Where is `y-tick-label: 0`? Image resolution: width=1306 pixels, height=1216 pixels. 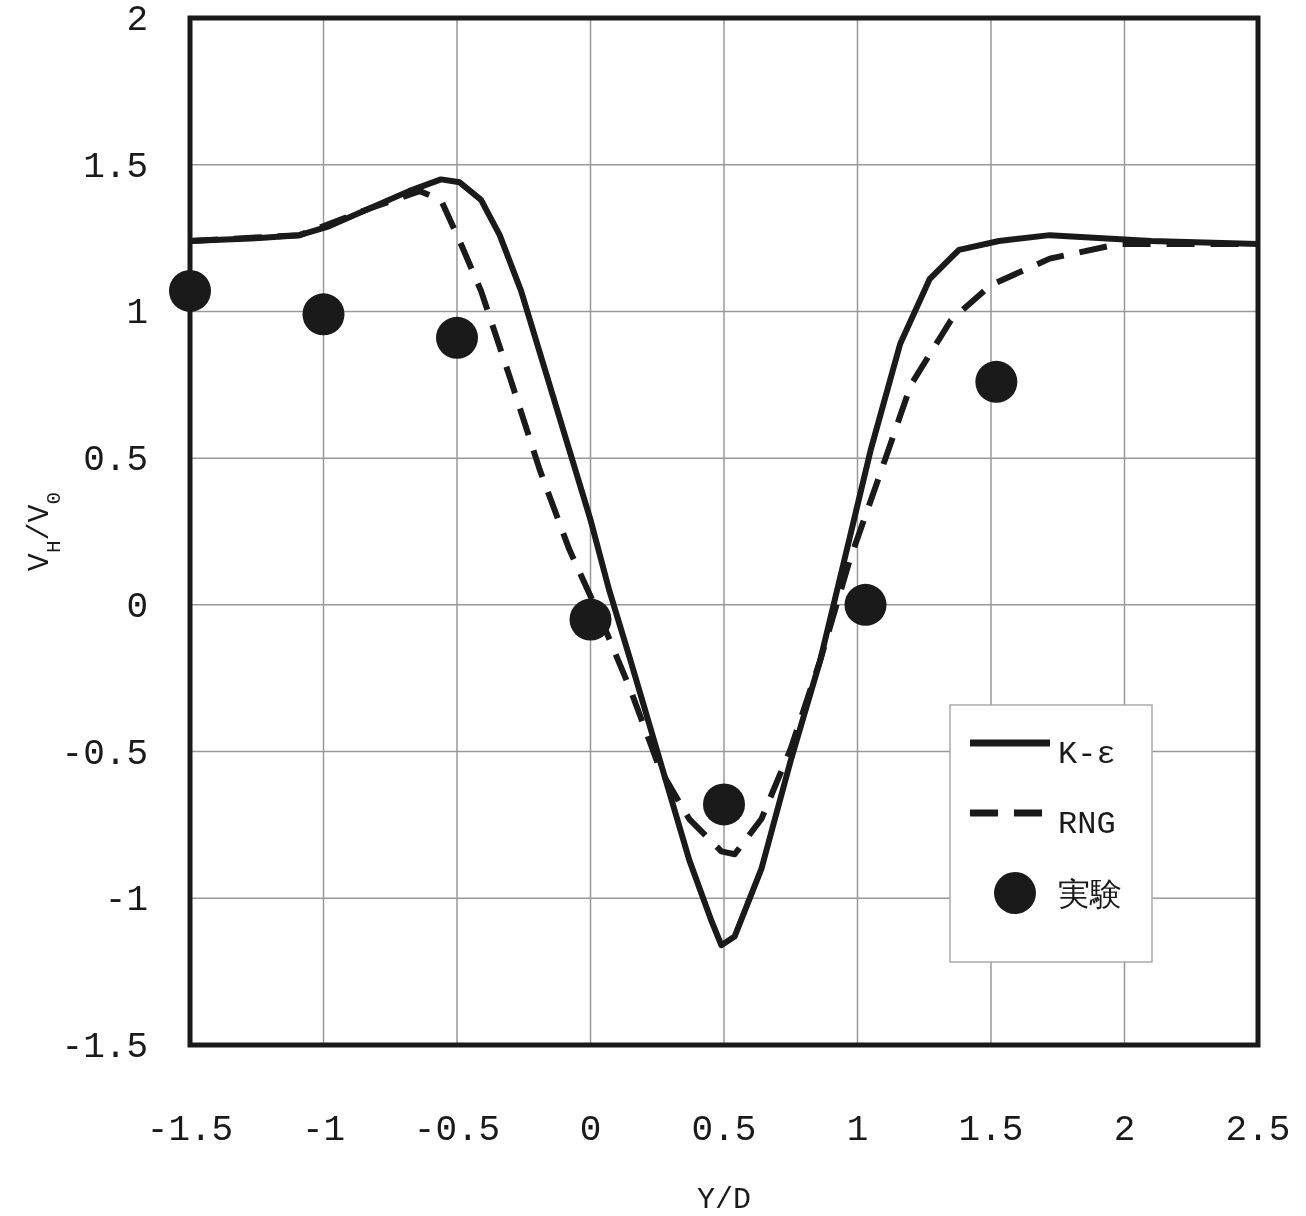 y-tick-label: 0 is located at coordinates (137, 607).